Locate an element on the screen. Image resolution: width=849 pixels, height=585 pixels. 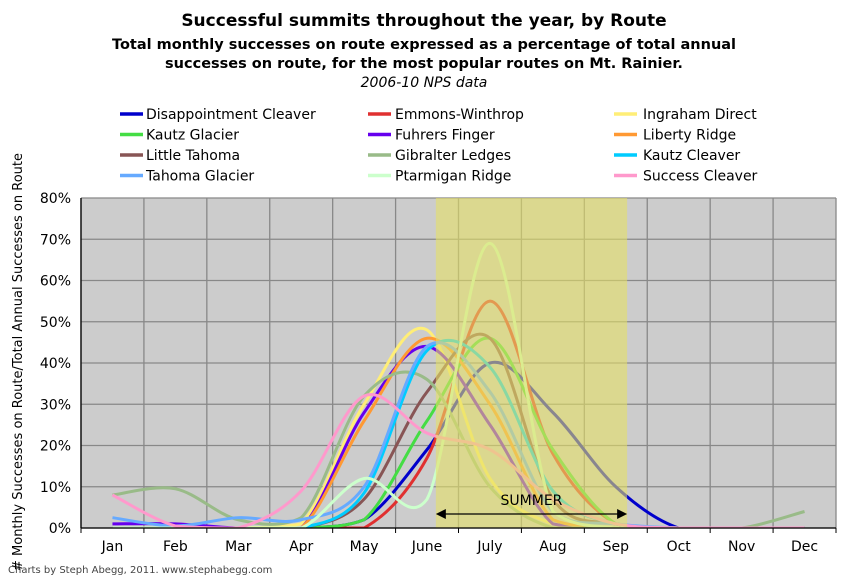
x-tick-label: May is located at coordinates (364, 547).